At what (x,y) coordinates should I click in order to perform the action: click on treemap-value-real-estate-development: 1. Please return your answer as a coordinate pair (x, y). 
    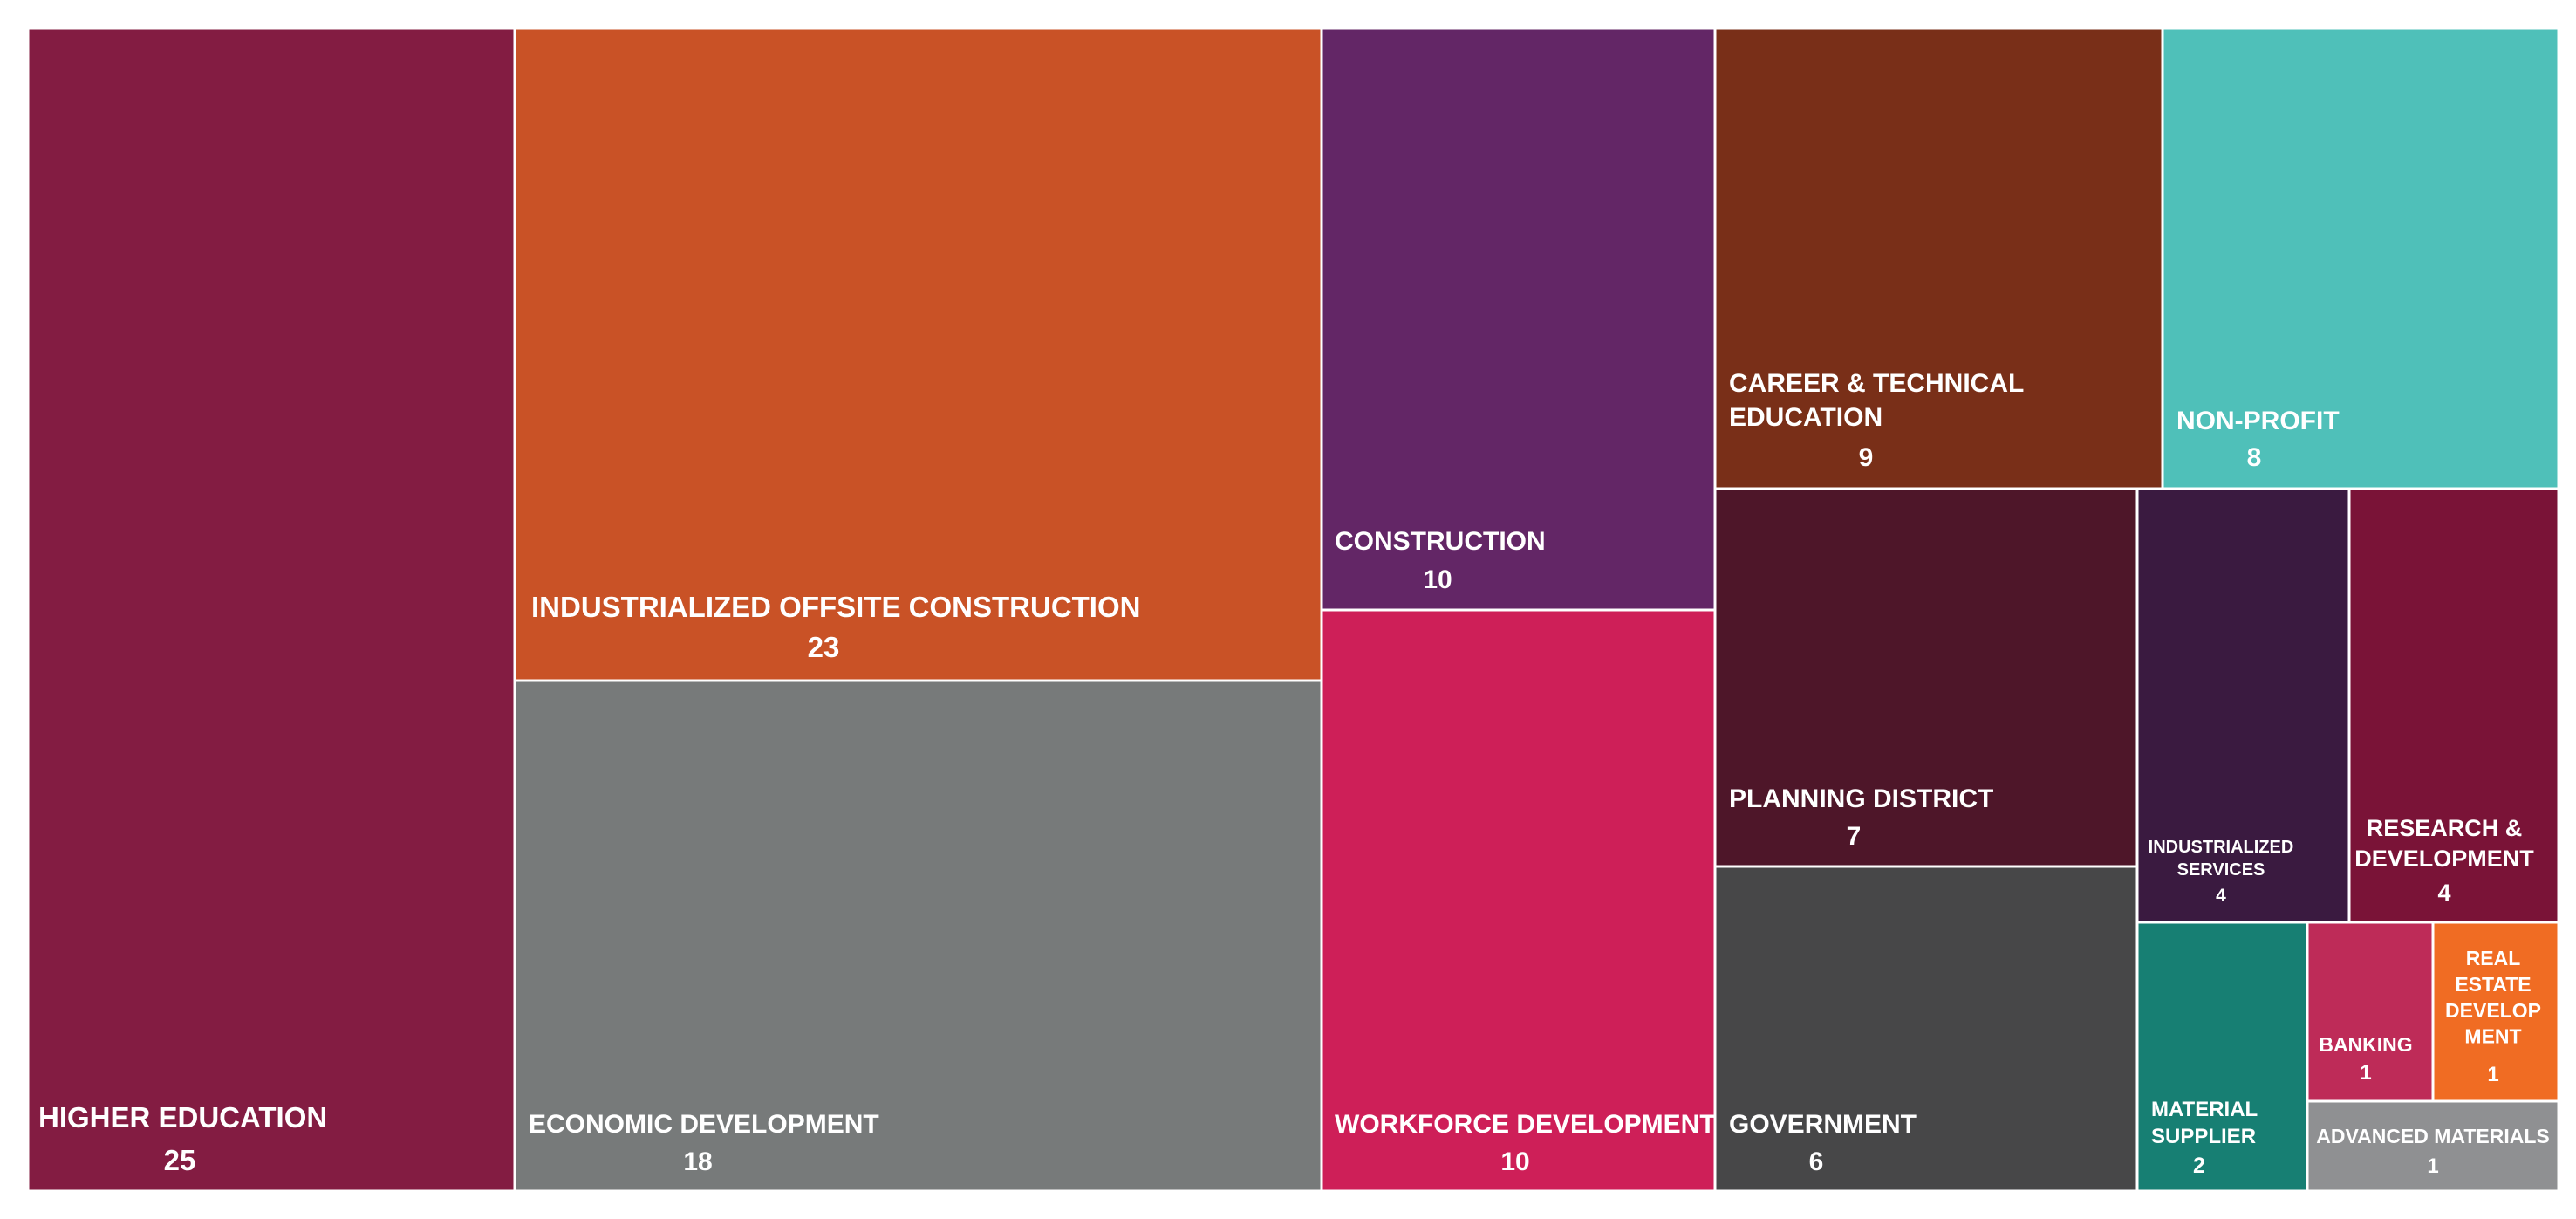
    Looking at the image, I should click on (2492, 1074).